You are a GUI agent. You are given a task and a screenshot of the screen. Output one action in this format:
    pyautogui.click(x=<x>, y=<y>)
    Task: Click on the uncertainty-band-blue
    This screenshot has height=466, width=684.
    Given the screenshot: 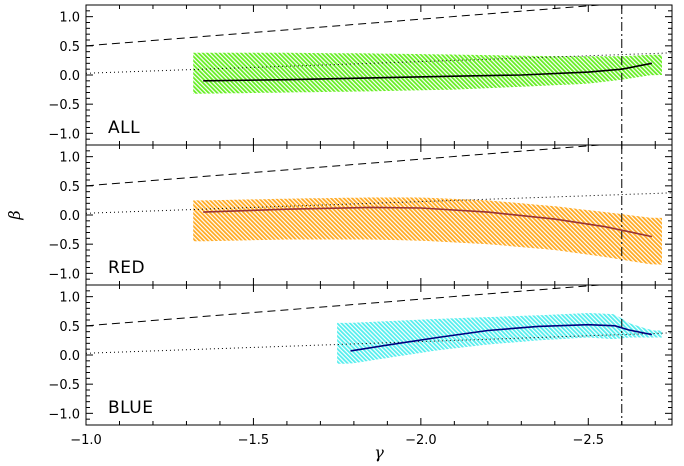 What is the action you would take?
    pyautogui.click(x=499, y=338)
    